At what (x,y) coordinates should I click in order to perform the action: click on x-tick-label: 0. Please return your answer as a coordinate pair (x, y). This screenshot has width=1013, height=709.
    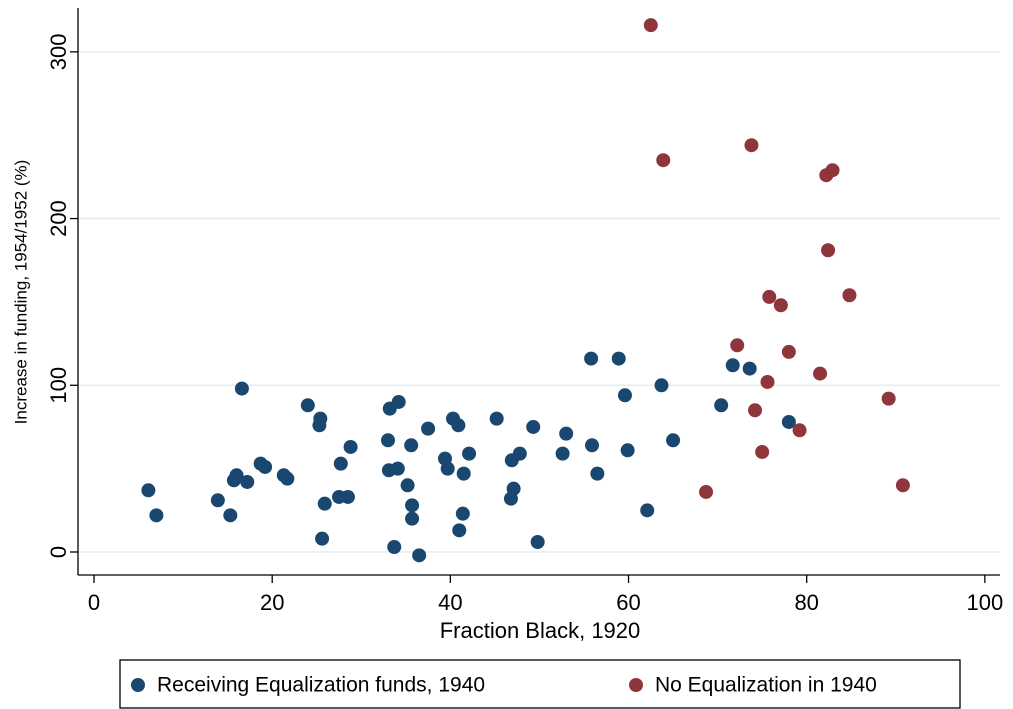
    Looking at the image, I should click on (94, 602).